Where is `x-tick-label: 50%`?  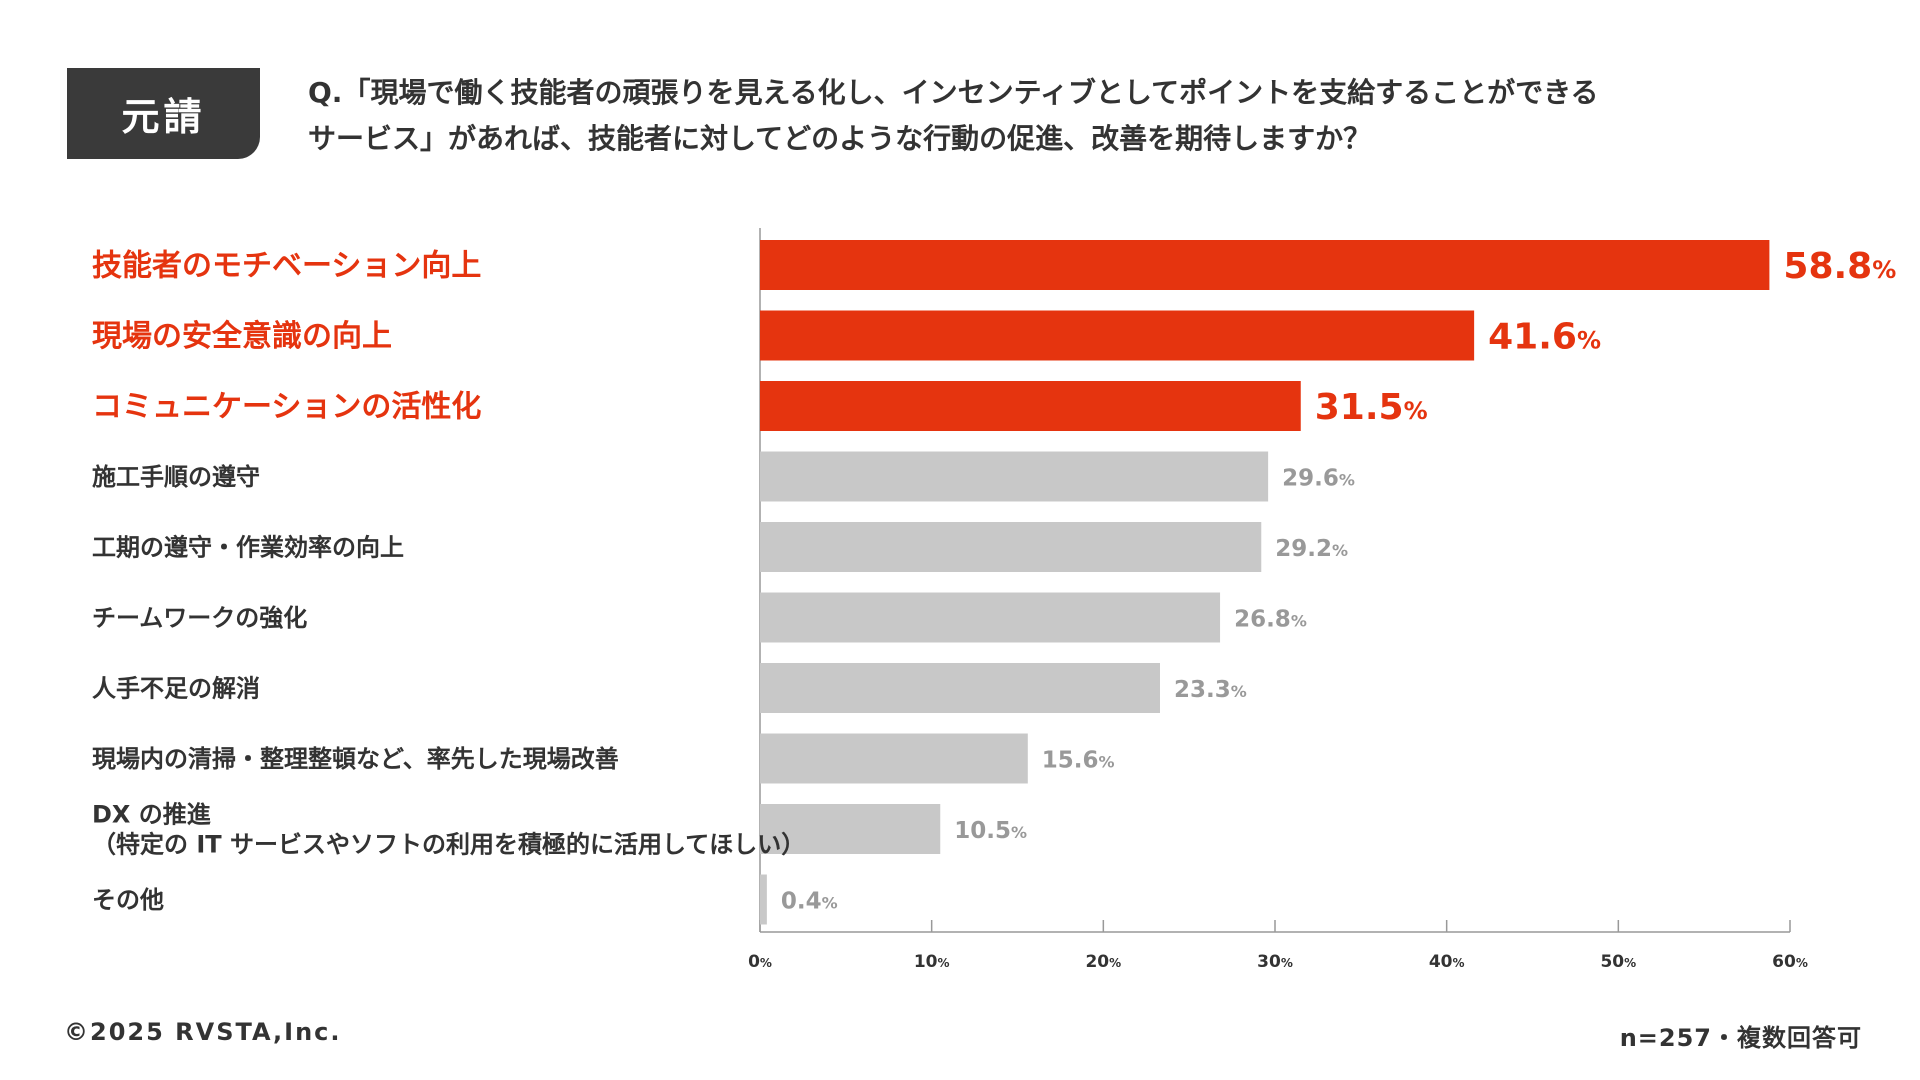 x-tick-label: 50% is located at coordinates (1618, 962).